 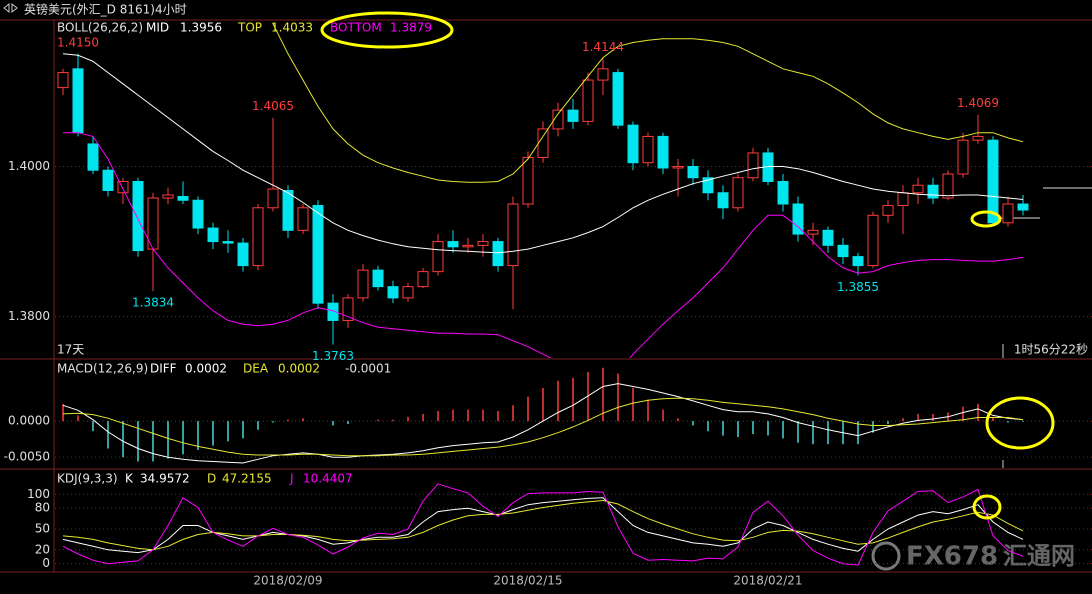 What do you see at coordinates (273, 106) in the screenshot?
I see `price-annotation: 1.4065` at bounding box center [273, 106].